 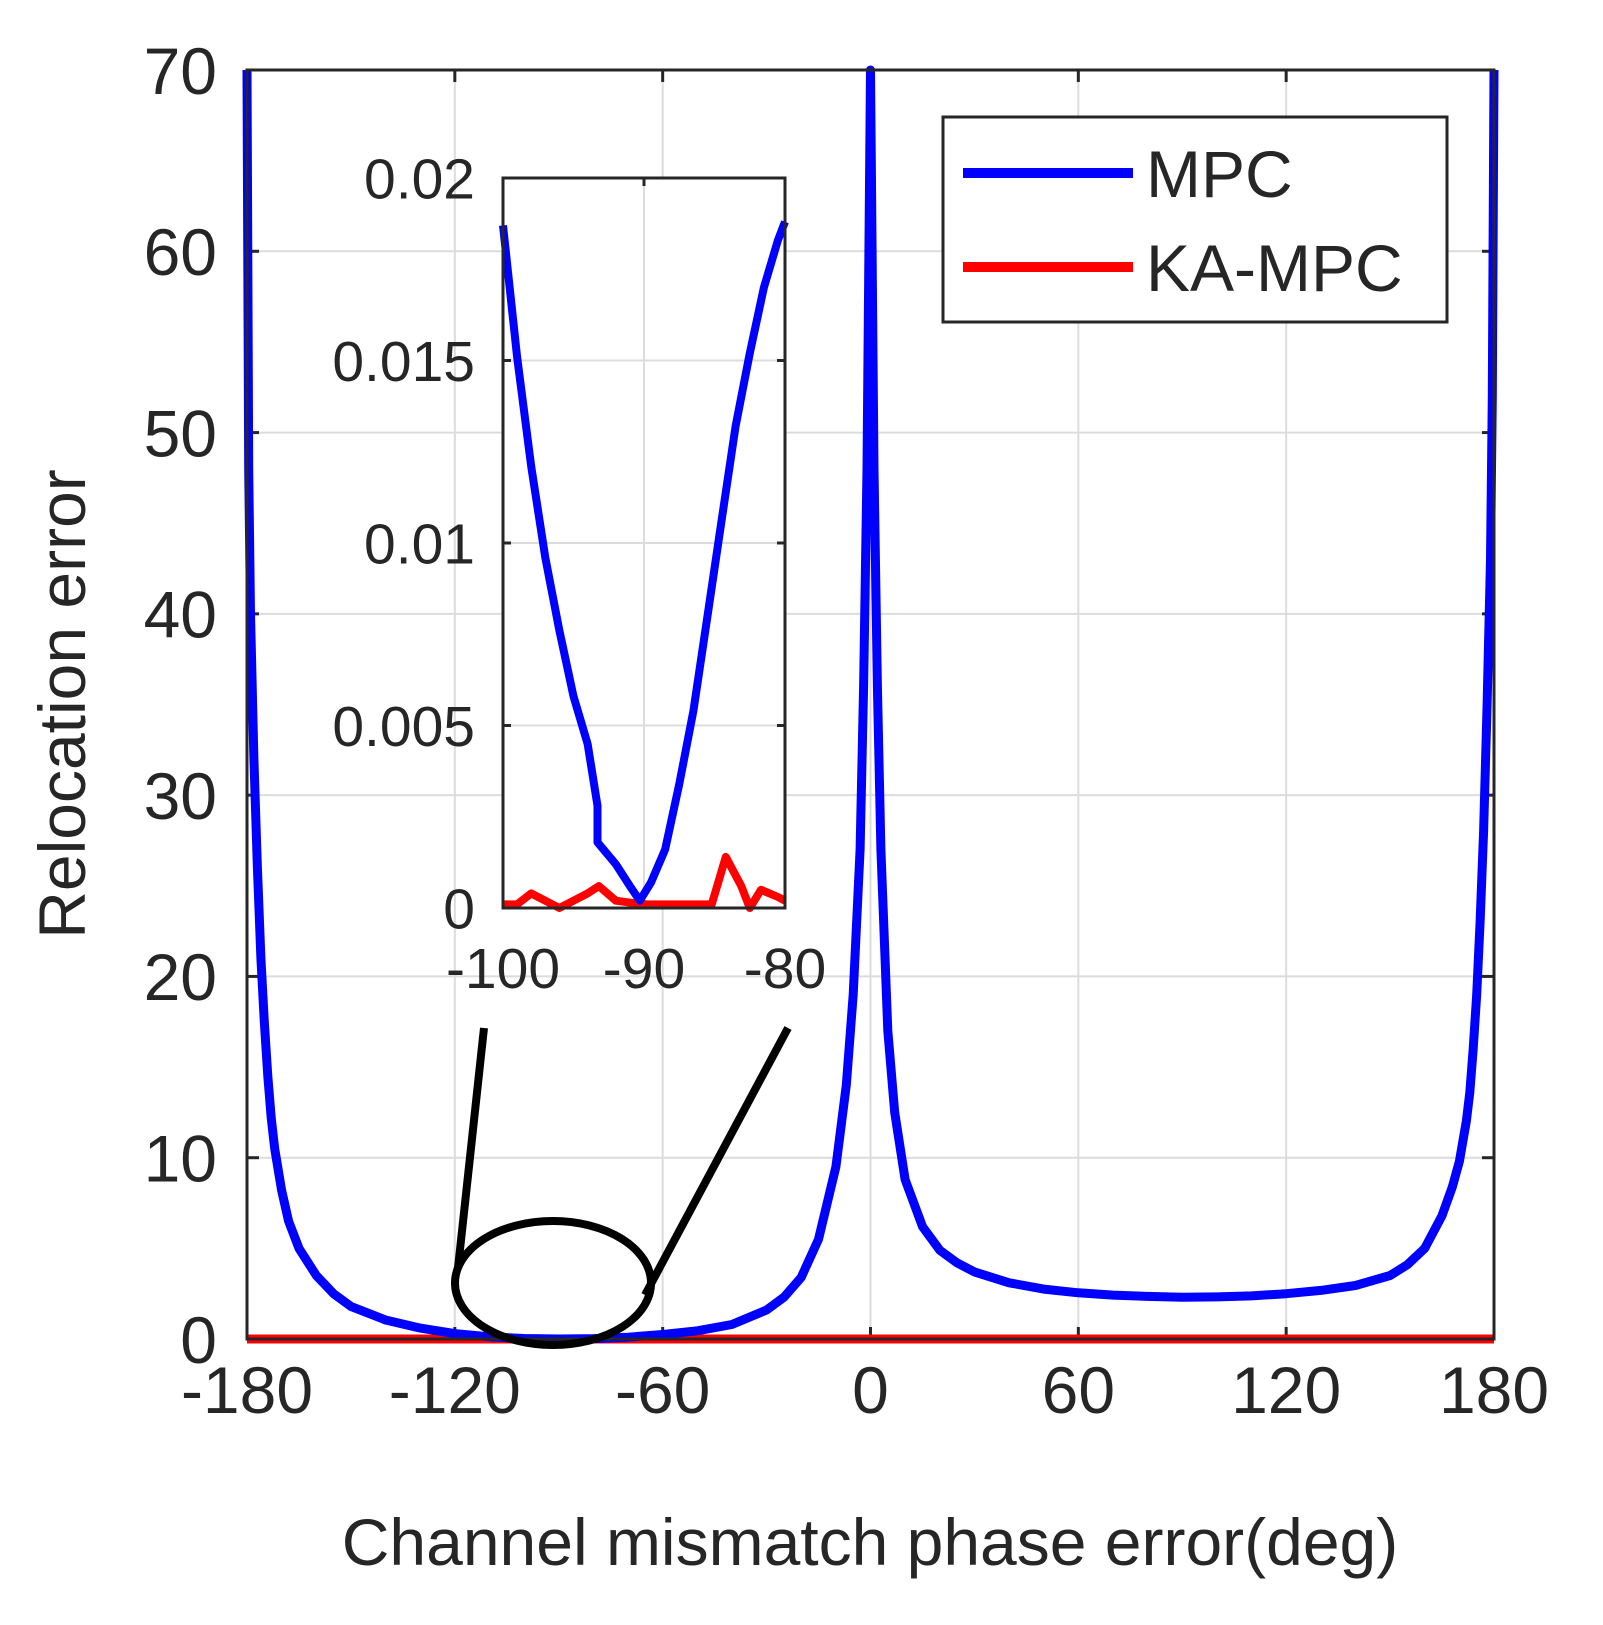 I want to click on inset-y-tick-labels: 0 0.005 0.01 0.015 0.02, so click(x=403, y=545).